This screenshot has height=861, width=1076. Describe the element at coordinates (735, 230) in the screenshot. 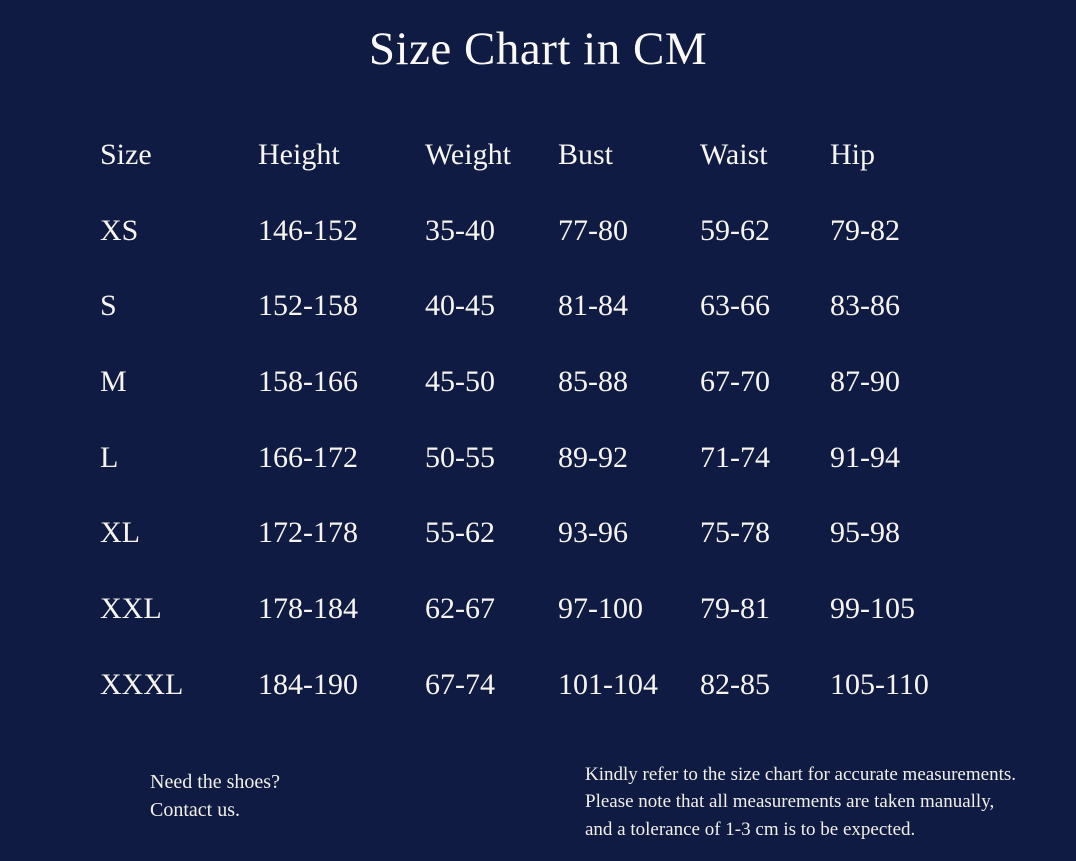

I see `table-cell: 59-62` at that location.